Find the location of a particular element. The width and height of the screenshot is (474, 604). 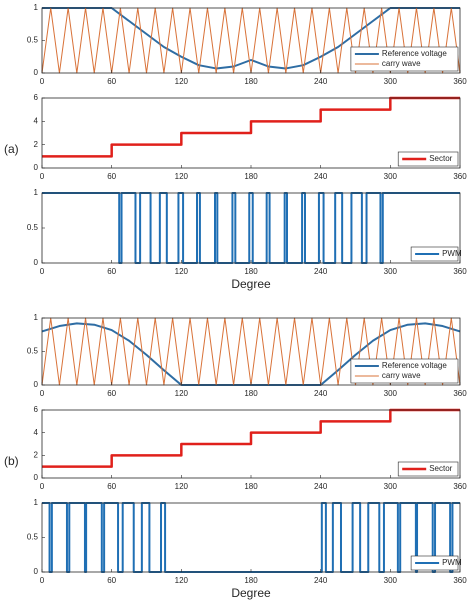

panel-label: (a) is located at coordinates (11, 149).